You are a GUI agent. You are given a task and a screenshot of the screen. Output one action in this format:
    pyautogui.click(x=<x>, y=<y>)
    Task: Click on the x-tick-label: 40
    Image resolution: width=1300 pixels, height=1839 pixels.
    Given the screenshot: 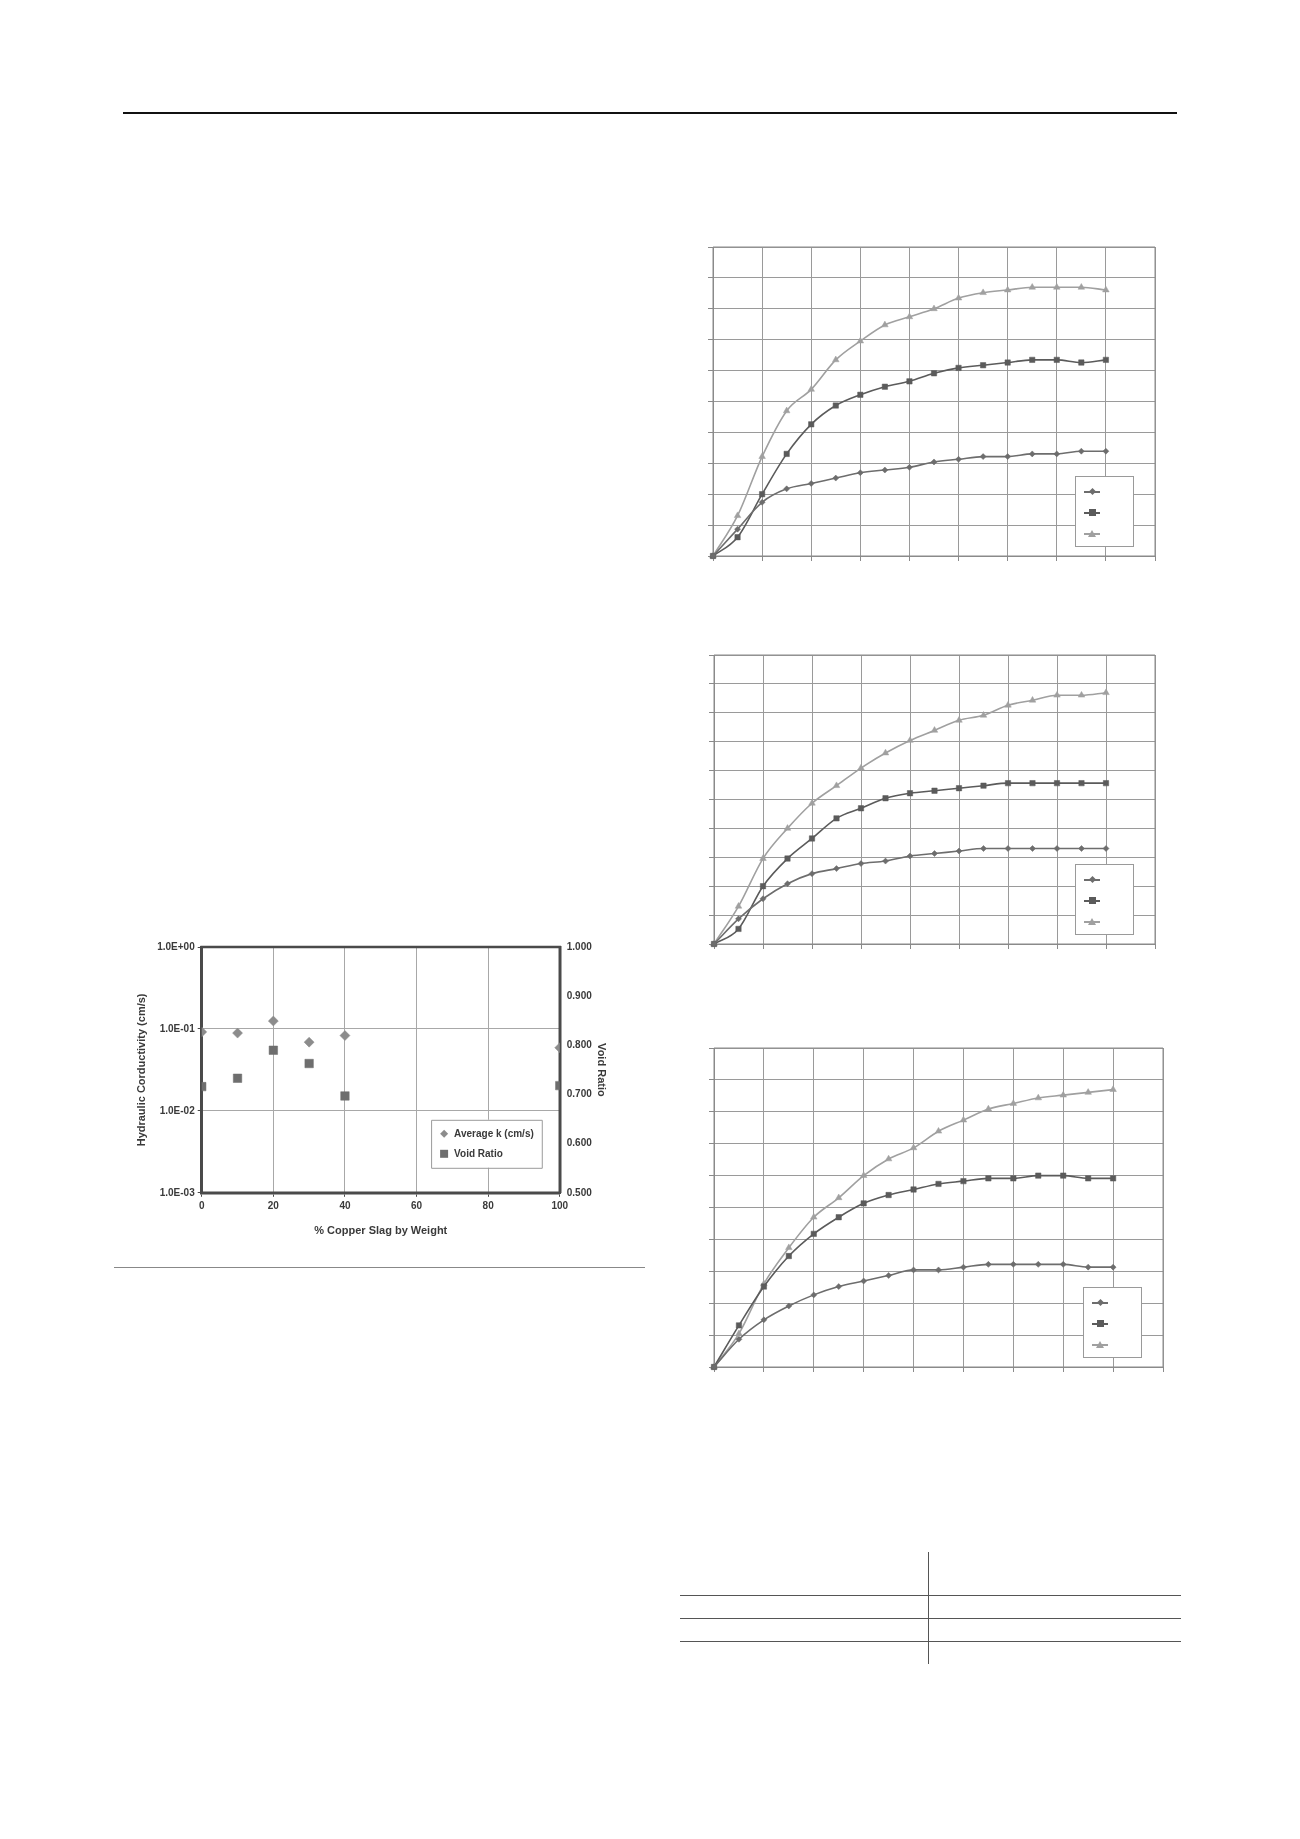 What is the action you would take?
    pyautogui.click(x=345, y=1205)
    